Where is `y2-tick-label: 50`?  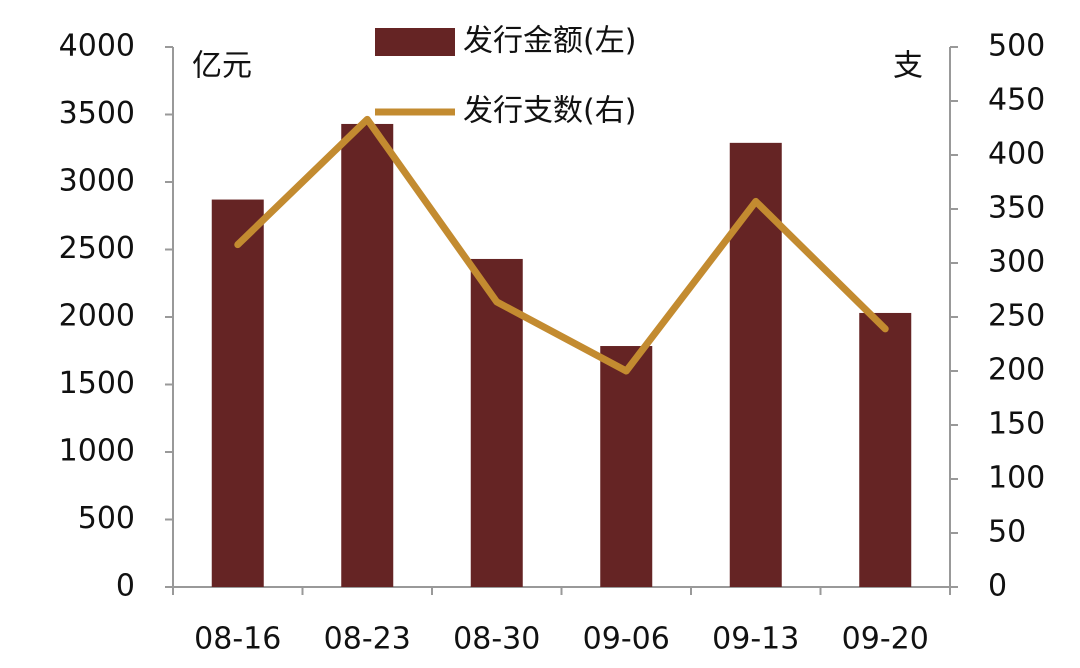
y2-tick-label: 50 is located at coordinates (1007, 532).